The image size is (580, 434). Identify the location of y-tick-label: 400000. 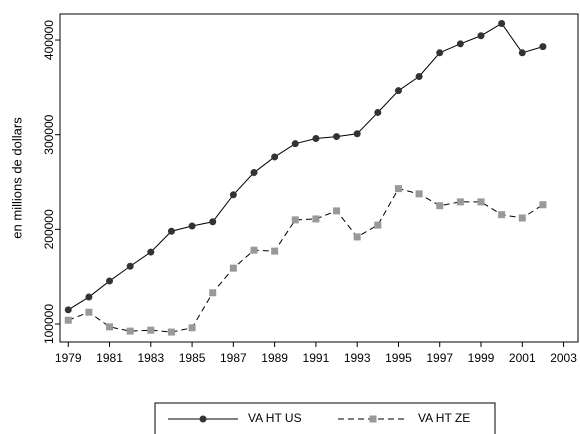
(49, 40).